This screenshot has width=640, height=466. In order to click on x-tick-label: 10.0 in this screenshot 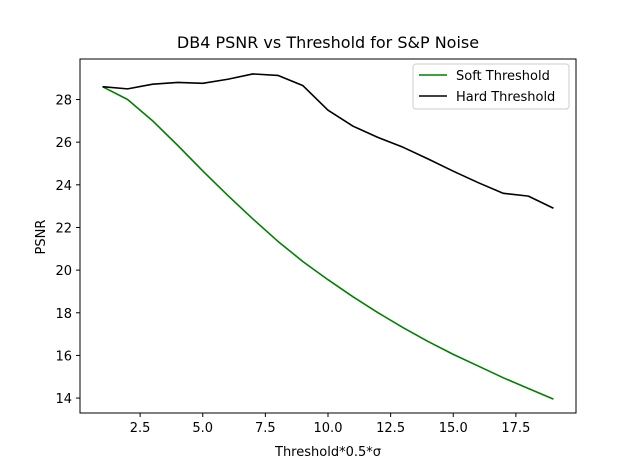, I will do `click(328, 428)`.